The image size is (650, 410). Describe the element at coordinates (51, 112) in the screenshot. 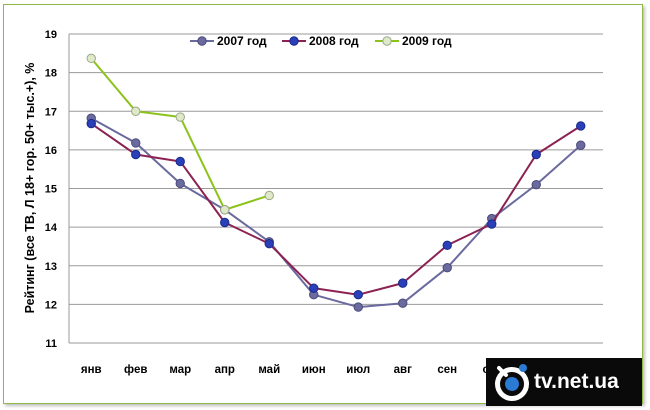

I see `y-tick-label: 17` at that location.